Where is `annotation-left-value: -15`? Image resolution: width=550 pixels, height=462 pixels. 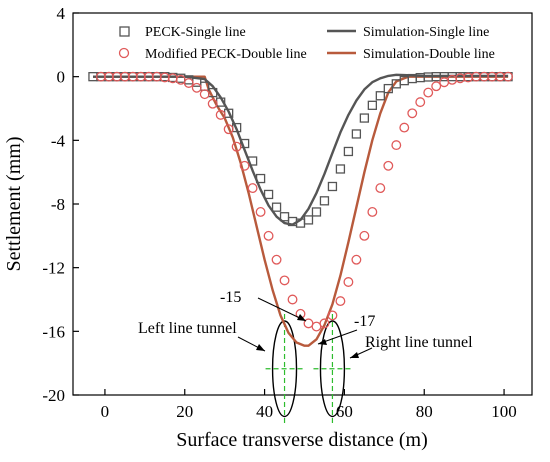
annotation-left-value: -15 is located at coordinates (230, 297).